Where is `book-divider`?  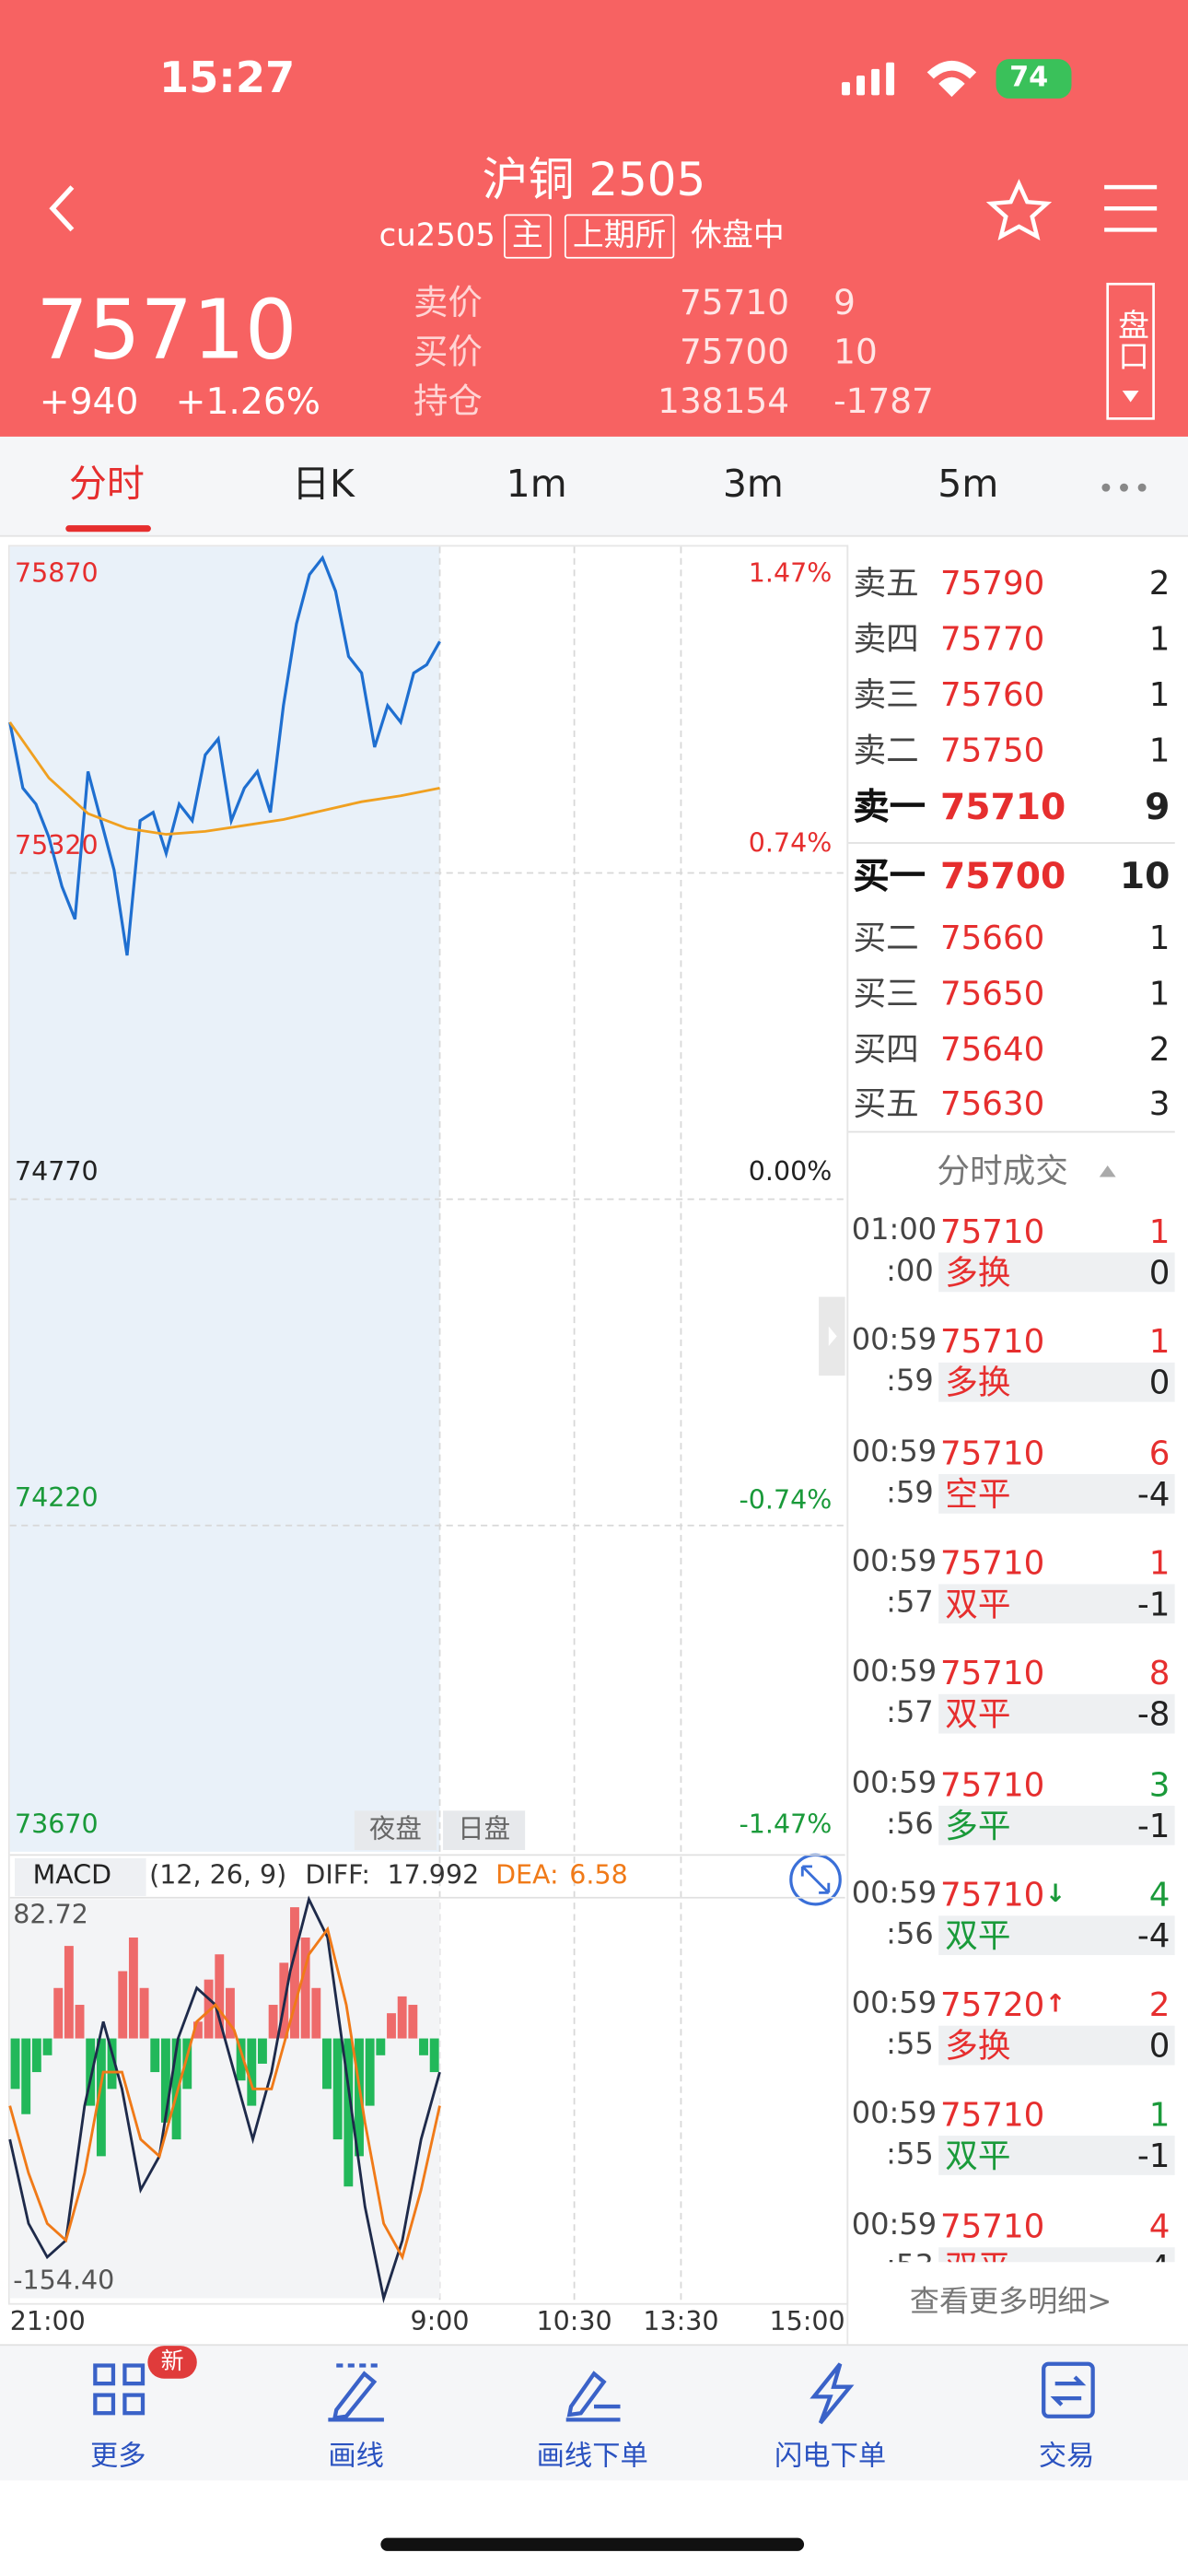 book-divider is located at coordinates (1011, 1131).